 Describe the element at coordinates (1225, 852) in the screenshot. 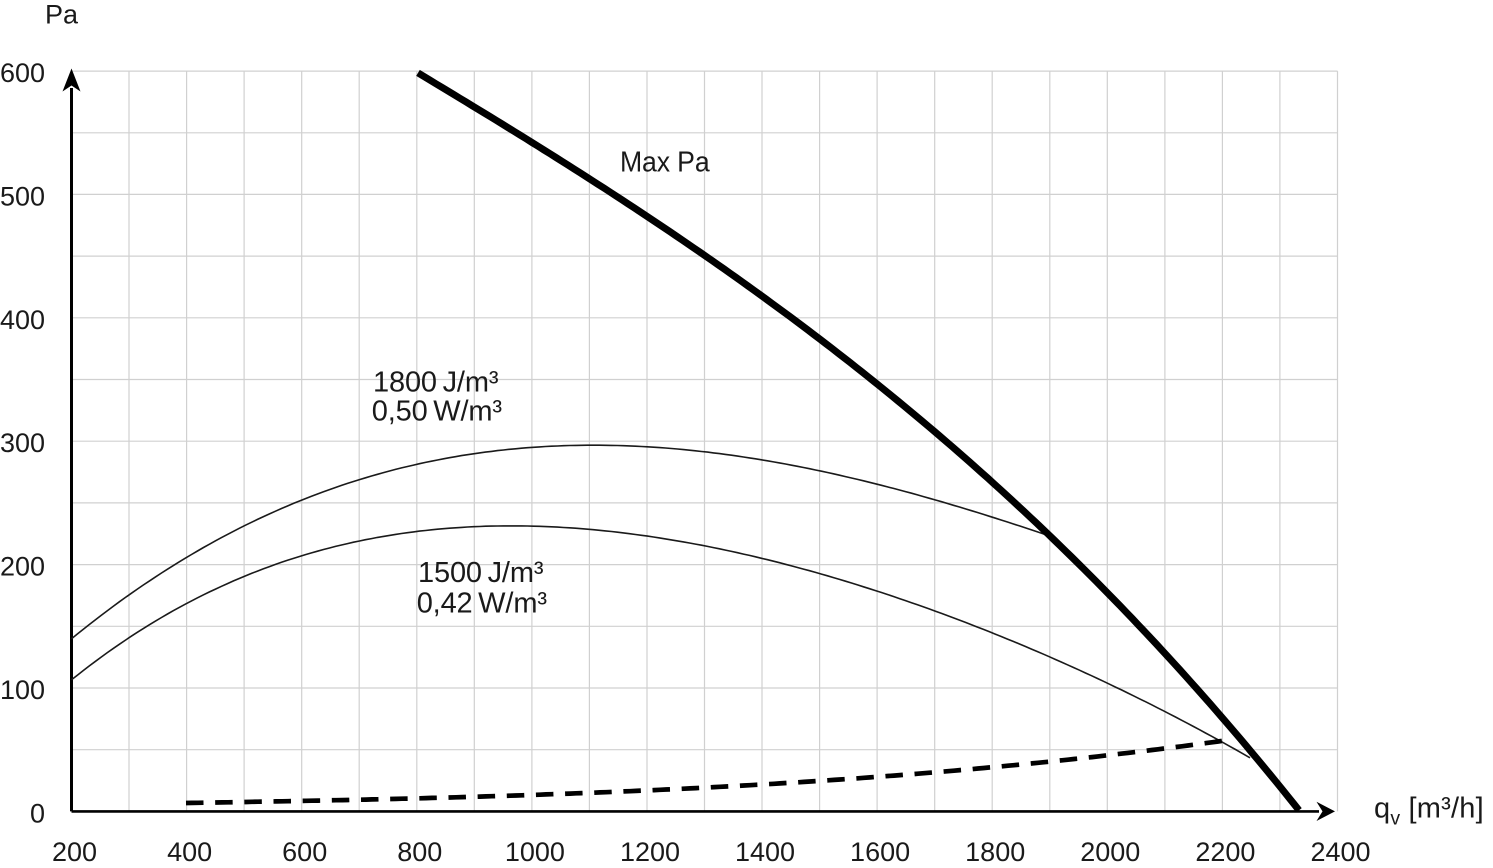

I see `svg-text: 2200` at that location.